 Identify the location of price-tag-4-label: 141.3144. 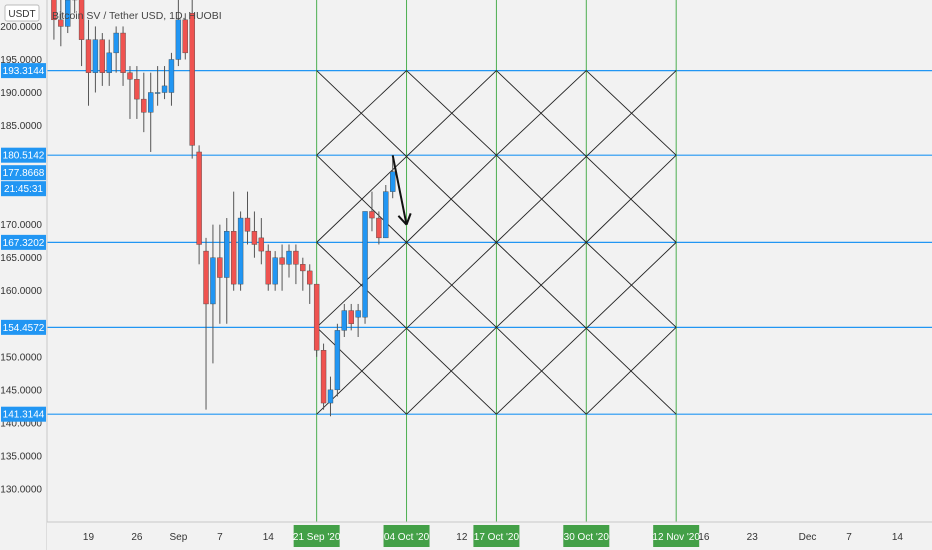
(24, 415).